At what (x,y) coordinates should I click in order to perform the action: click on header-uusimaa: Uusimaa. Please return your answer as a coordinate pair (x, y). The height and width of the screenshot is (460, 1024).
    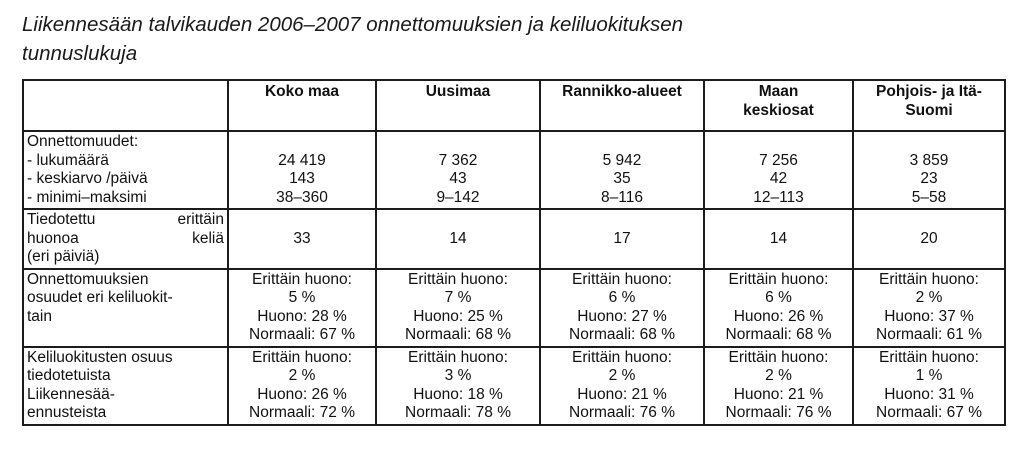
    Looking at the image, I should click on (458, 105).